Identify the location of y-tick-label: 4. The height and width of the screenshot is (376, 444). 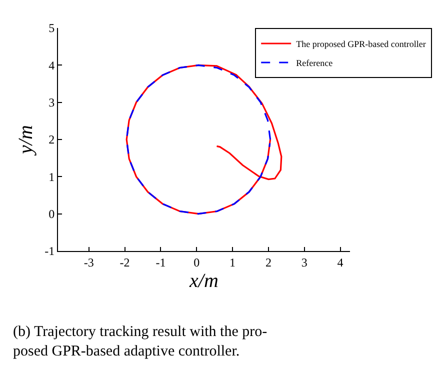
(51, 65).